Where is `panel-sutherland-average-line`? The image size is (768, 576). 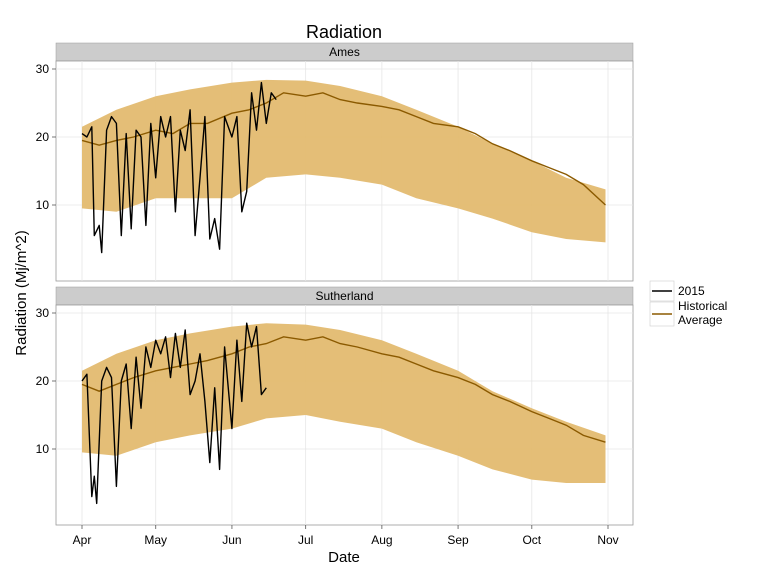 panel-sutherland-average-line is located at coordinates (343, 389).